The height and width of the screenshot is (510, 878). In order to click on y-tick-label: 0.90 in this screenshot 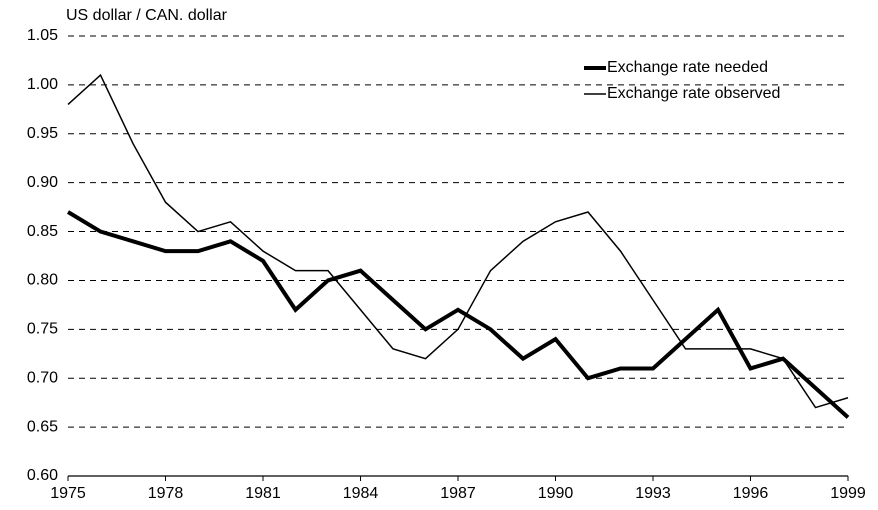, I will do `click(42, 182)`.